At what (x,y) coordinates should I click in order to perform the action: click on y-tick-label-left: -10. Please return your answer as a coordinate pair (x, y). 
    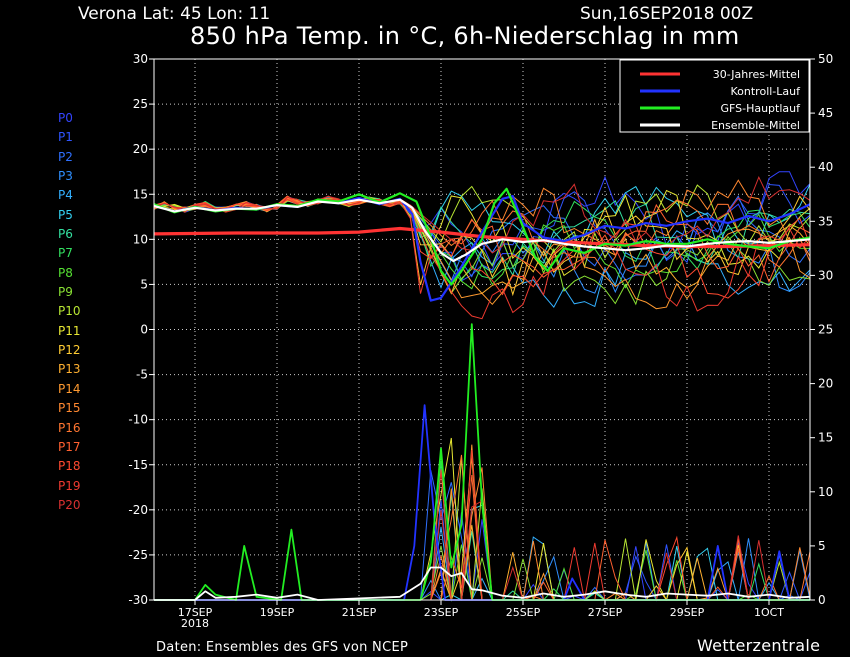
    Looking at the image, I should click on (138, 420).